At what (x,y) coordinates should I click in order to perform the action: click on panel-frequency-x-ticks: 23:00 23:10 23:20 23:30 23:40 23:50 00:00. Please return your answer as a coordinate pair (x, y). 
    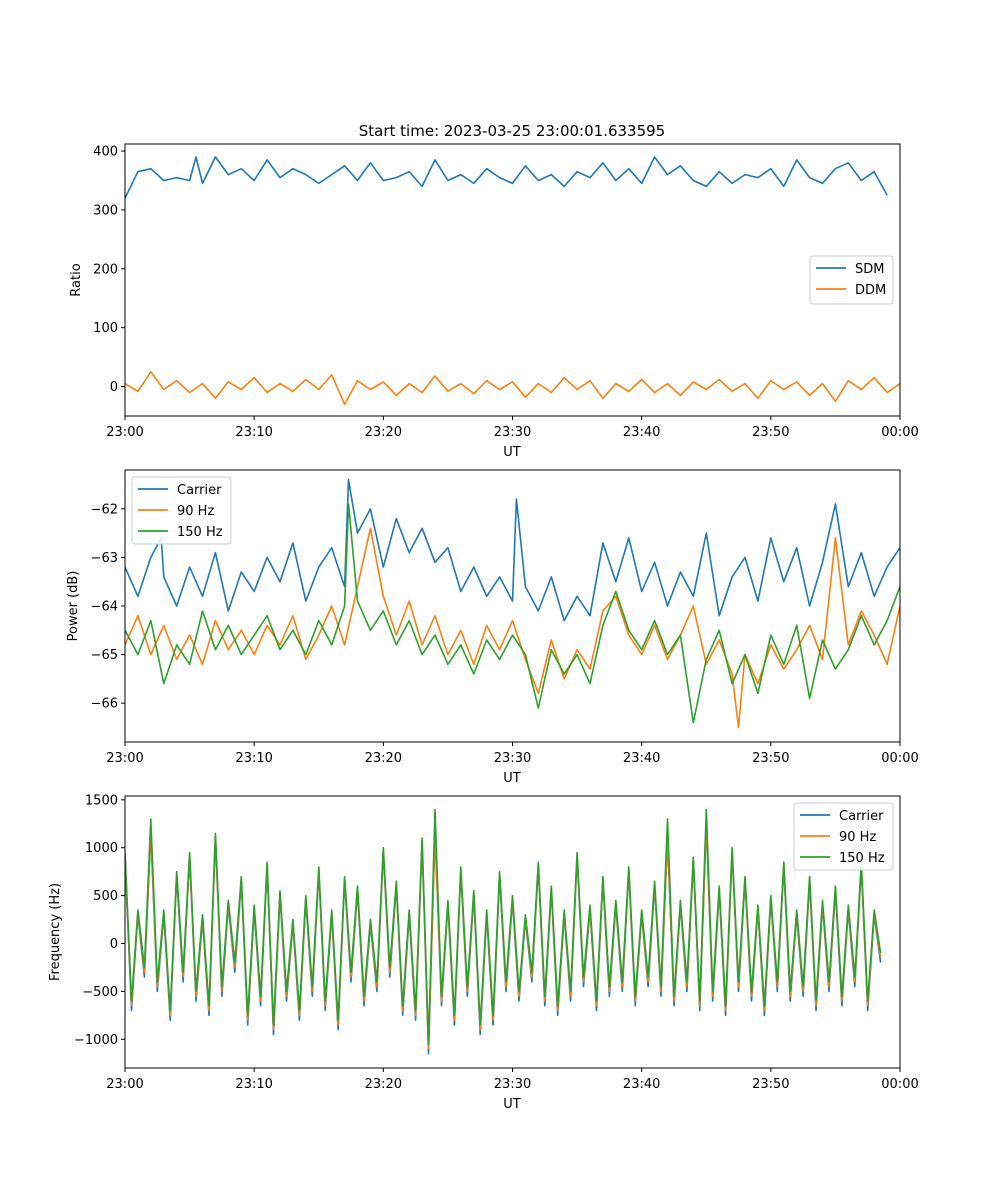
    Looking at the image, I should click on (512, 1080).